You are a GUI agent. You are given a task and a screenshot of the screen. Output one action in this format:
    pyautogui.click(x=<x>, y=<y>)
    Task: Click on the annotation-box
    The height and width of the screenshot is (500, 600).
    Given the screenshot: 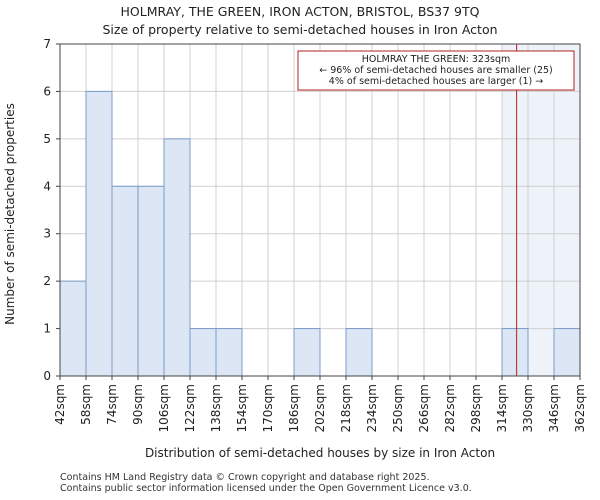 What is the action you would take?
    pyautogui.click(x=436, y=70)
    